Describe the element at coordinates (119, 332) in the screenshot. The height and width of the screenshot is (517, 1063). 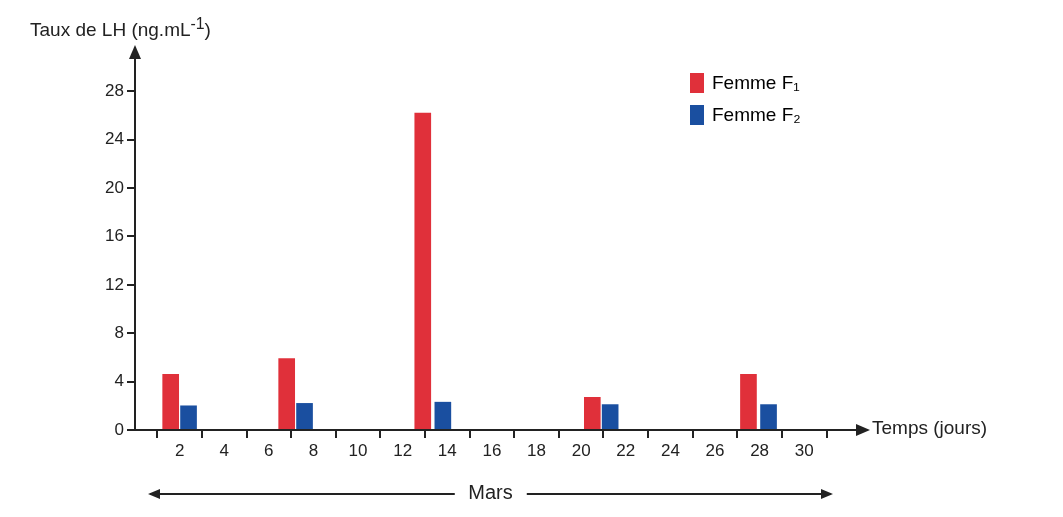
I see `y-tick-label: 8` at that location.